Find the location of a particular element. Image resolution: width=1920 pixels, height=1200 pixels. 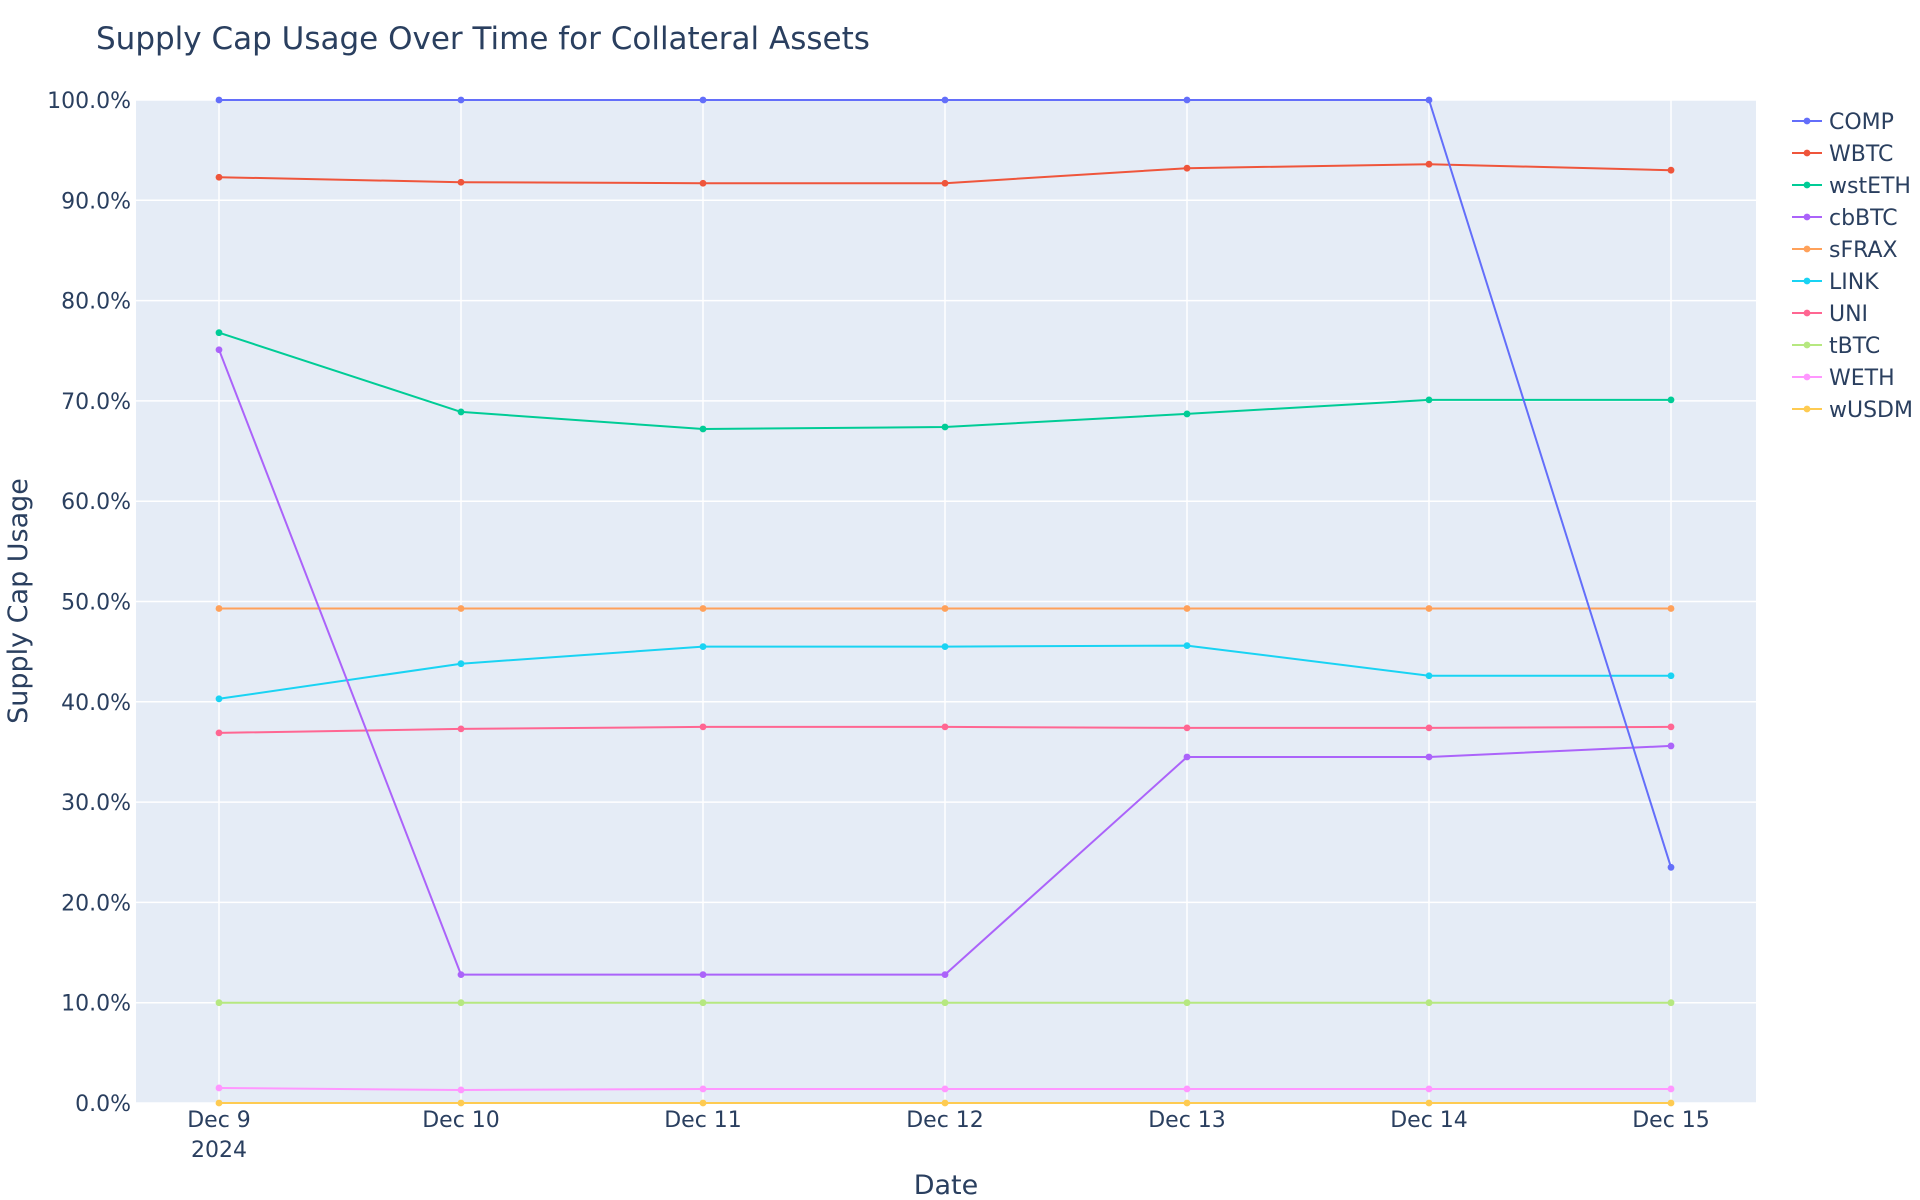

x-axis-title: Date is located at coordinates (946, 1185).